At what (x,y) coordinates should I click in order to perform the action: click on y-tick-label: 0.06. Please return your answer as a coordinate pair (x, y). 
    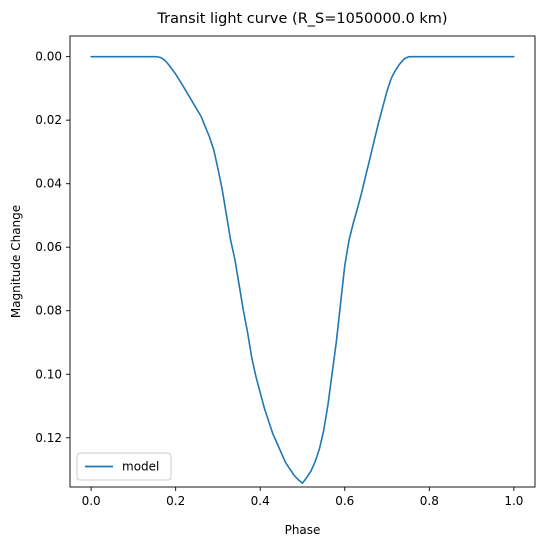
    Looking at the image, I should click on (48, 247).